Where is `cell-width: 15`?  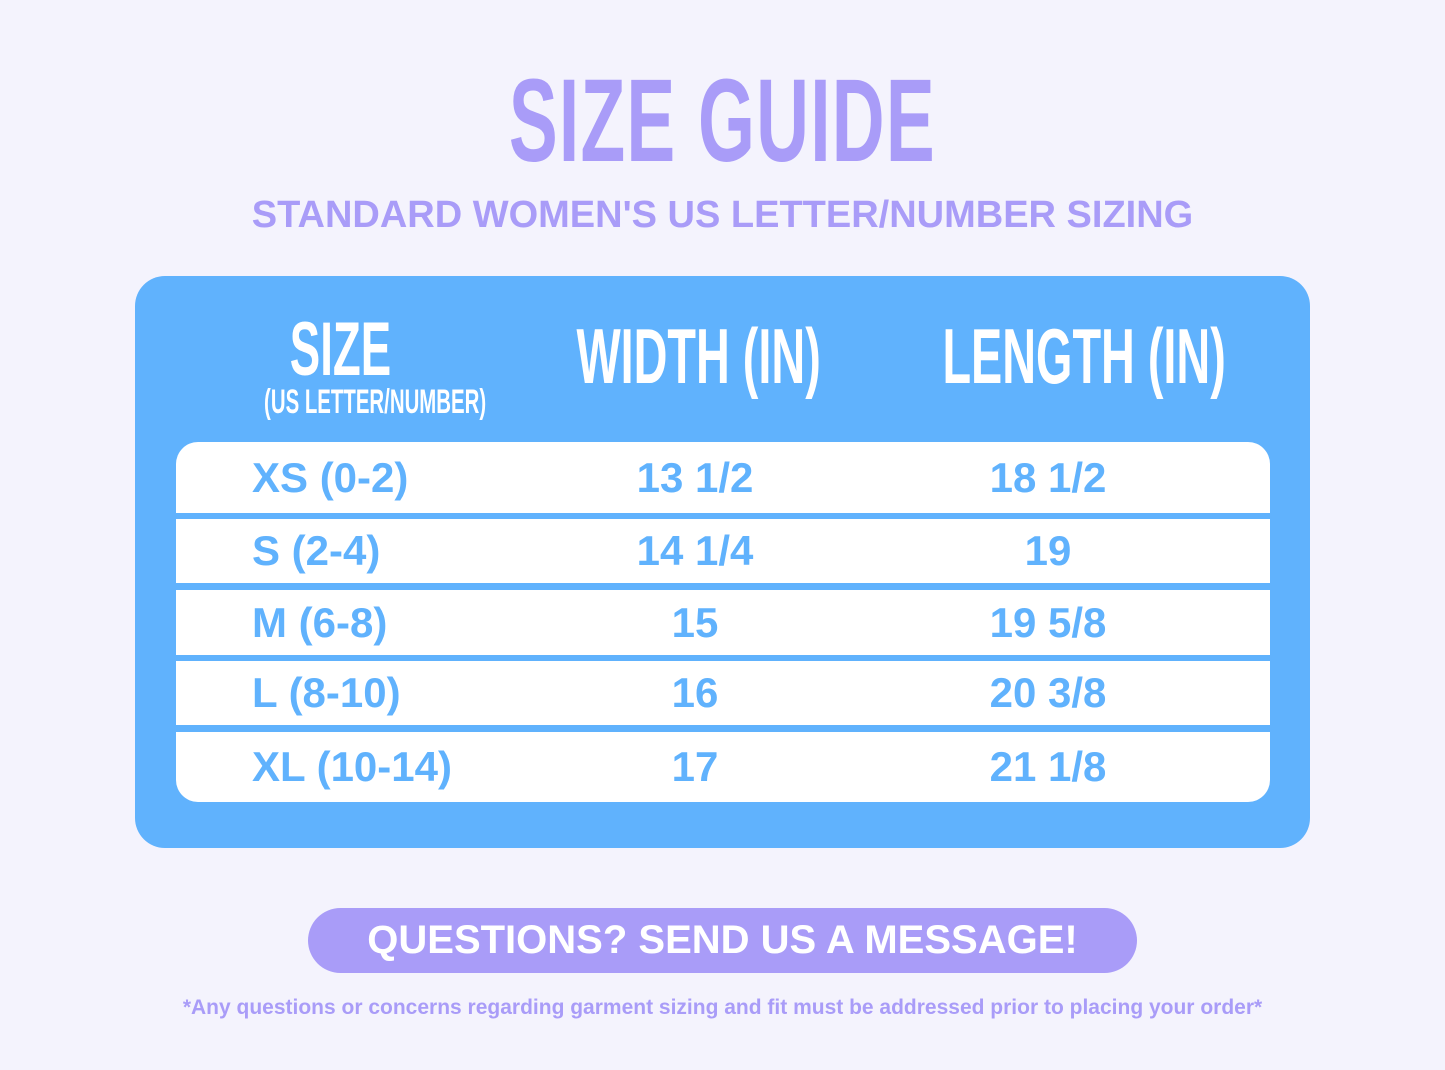 cell-width: 15 is located at coordinates (695, 622).